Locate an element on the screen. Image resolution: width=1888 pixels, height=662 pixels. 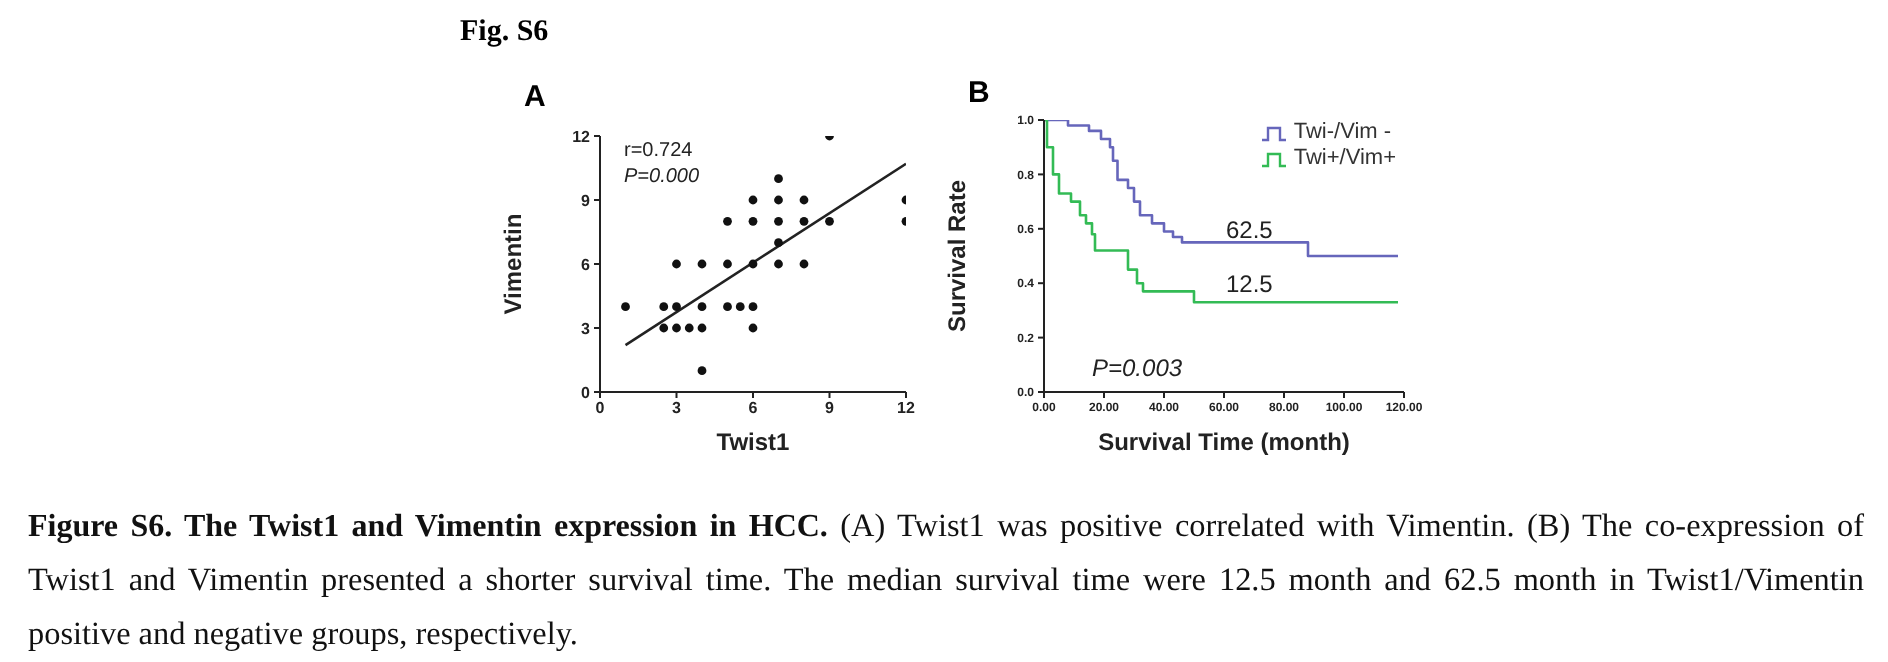
y-tick-label: 6 is located at coordinates (586, 264).